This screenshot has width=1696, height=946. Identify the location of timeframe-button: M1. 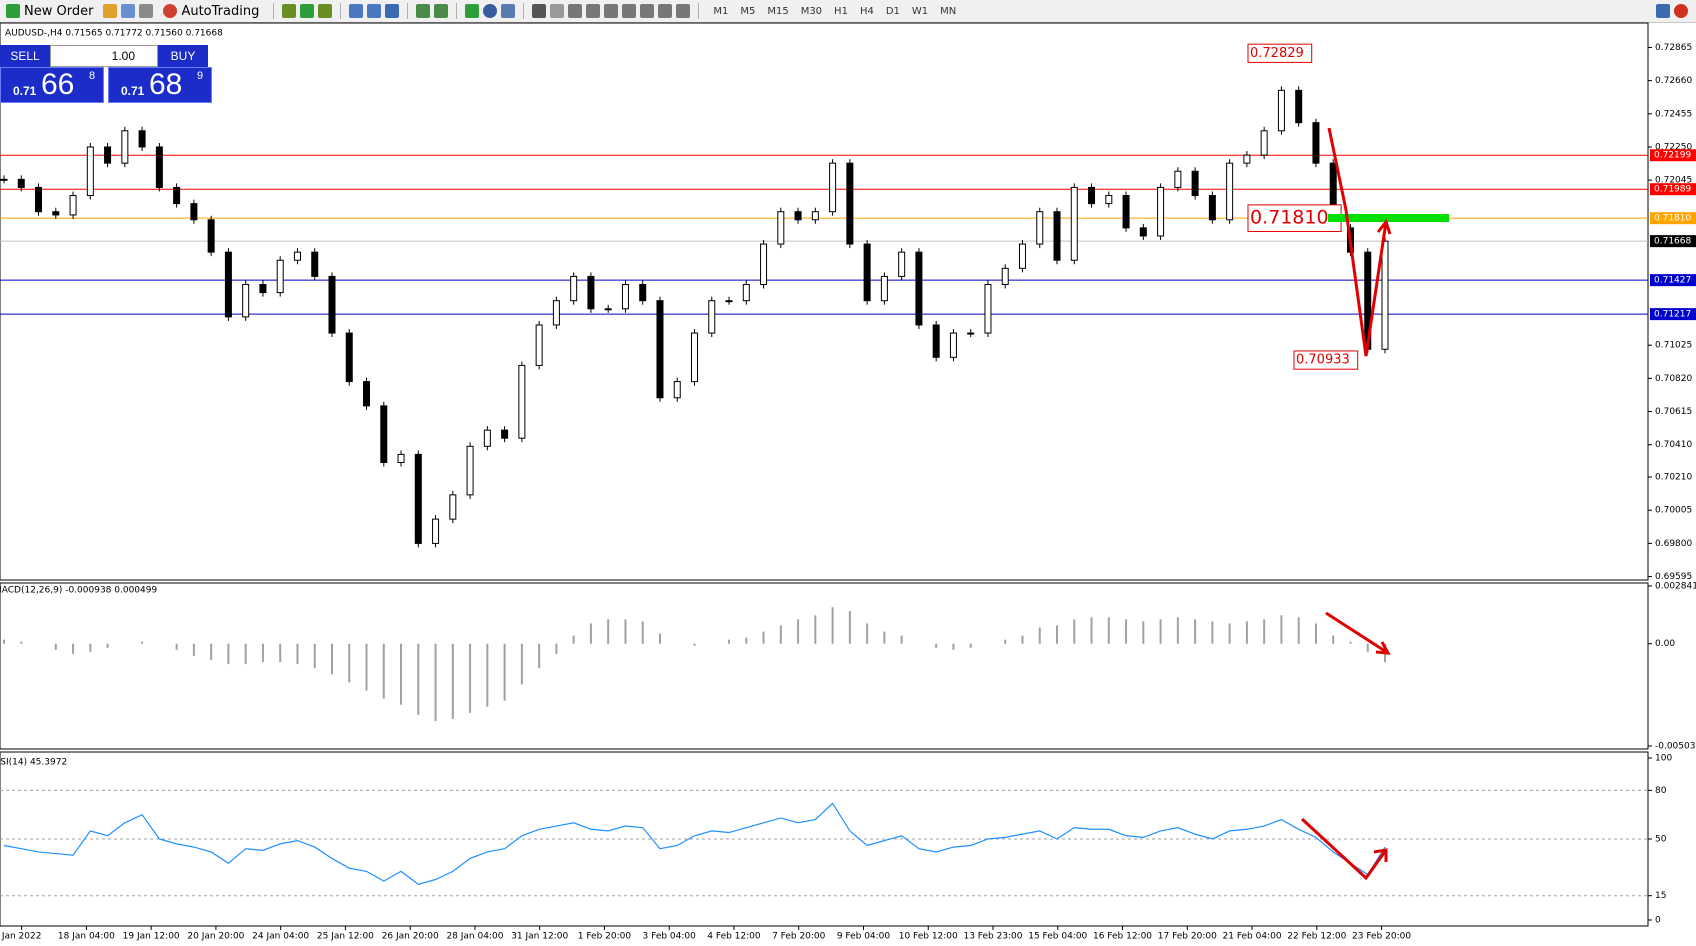
(721, 11).